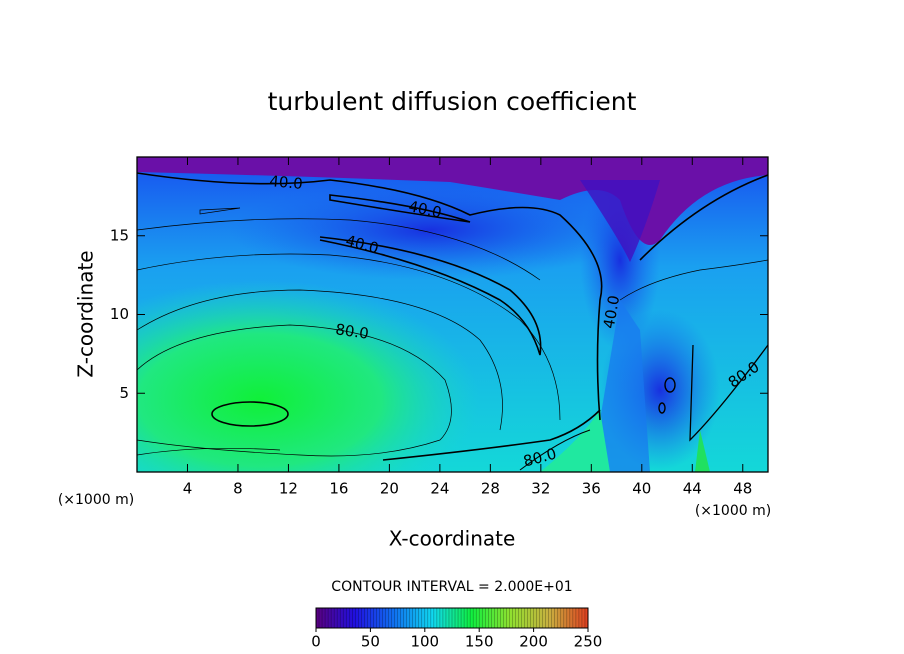 The image size is (904, 654). What do you see at coordinates (588, 642) in the screenshot?
I see `colorbar-tick-label: 250` at bounding box center [588, 642].